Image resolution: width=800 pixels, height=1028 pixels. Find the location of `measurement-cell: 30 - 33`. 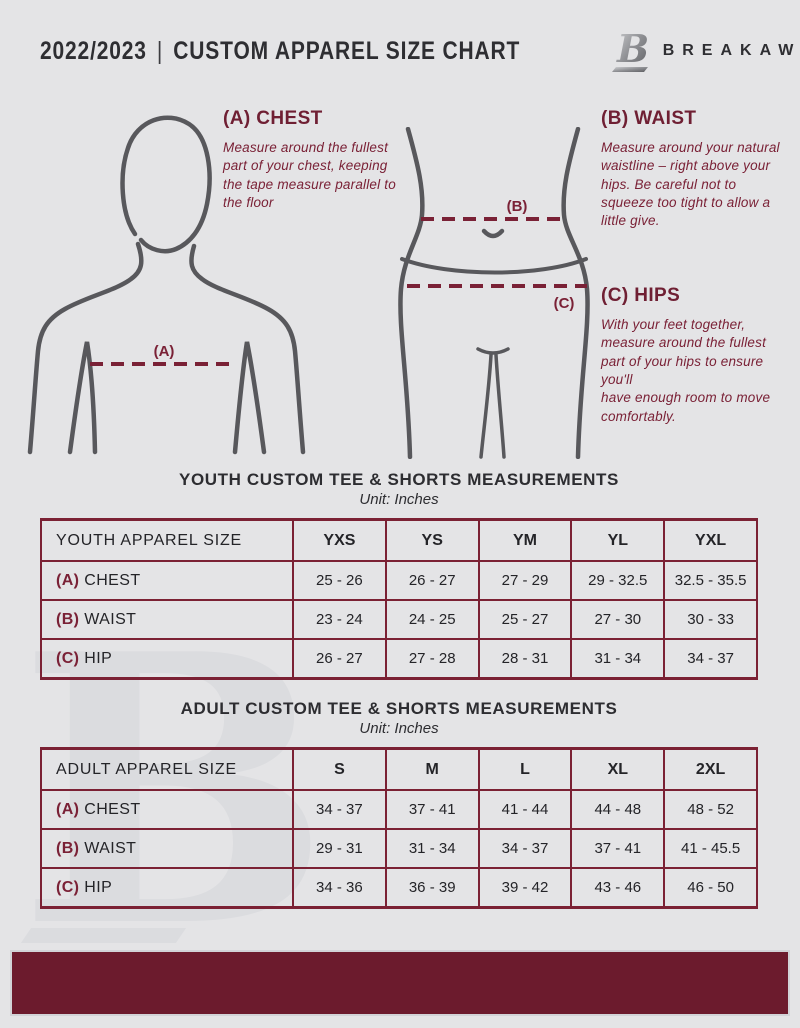

measurement-cell: 30 - 33 is located at coordinates (710, 619).